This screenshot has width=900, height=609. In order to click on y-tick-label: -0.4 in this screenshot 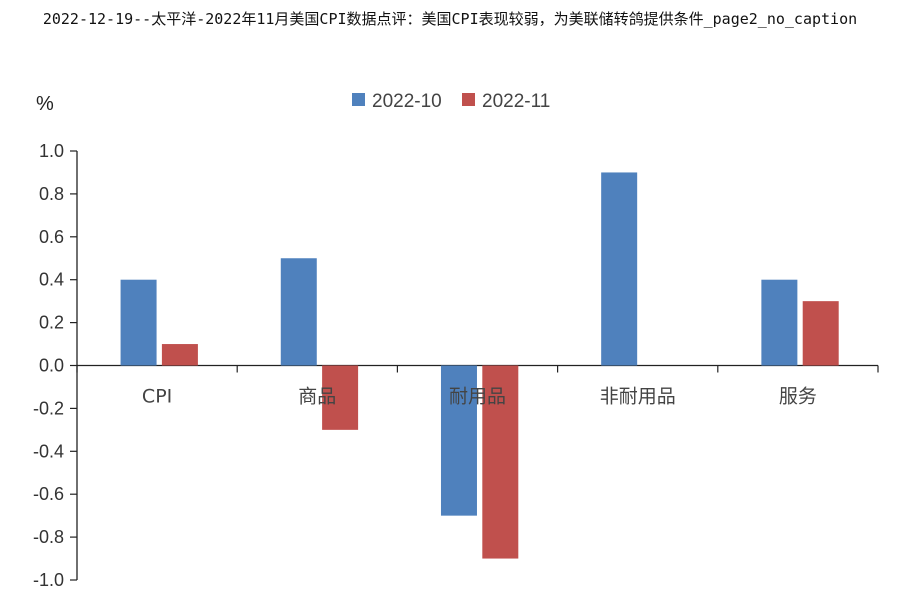, I will do `click(48, 451)`.